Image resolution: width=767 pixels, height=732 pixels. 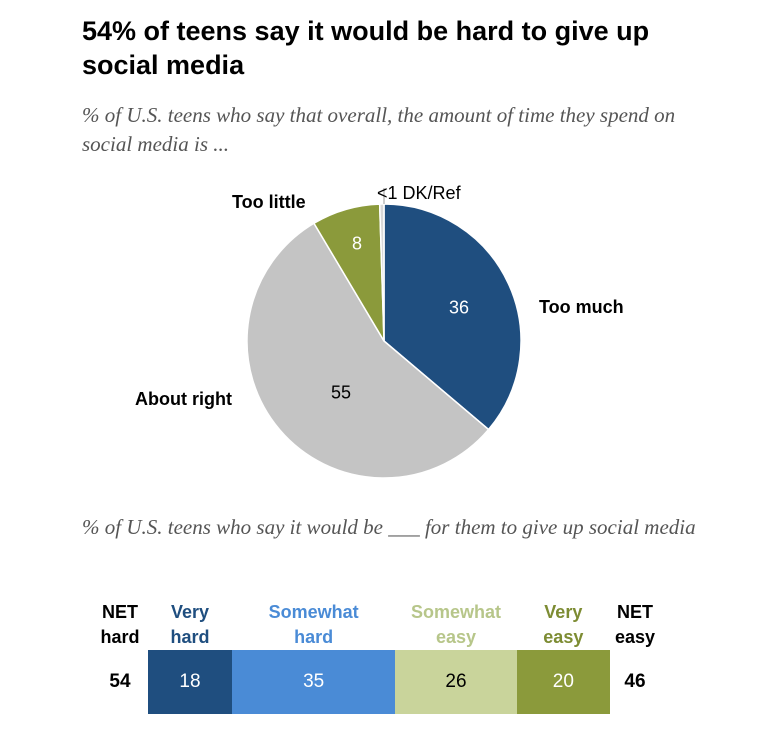 I want to click on pie-slice-too-much, so click(x=452, y=317).